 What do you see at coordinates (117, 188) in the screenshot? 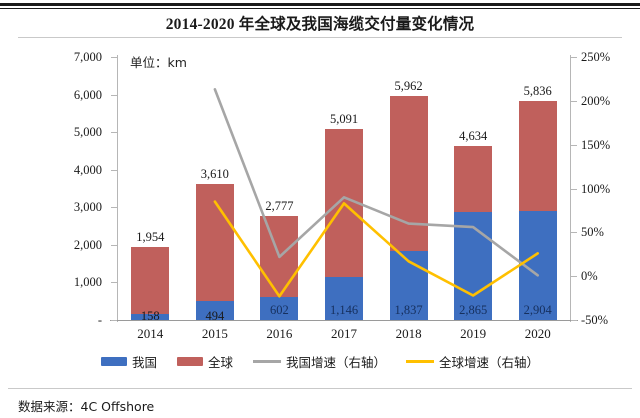
I see `y-axis-left-line` at bounding box center [117, 188].